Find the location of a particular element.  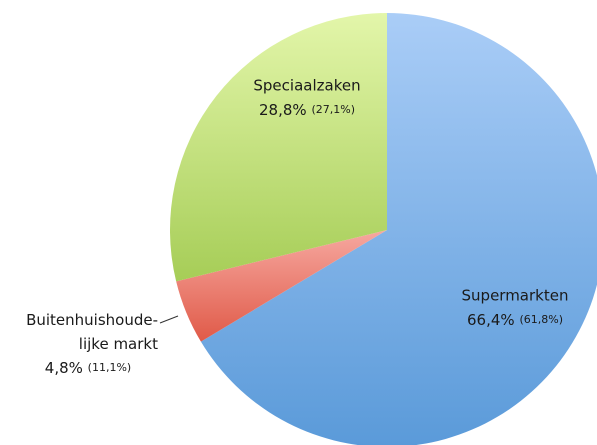

value-label: 66,4% (61,8%) is located at coordinates (515, 320).